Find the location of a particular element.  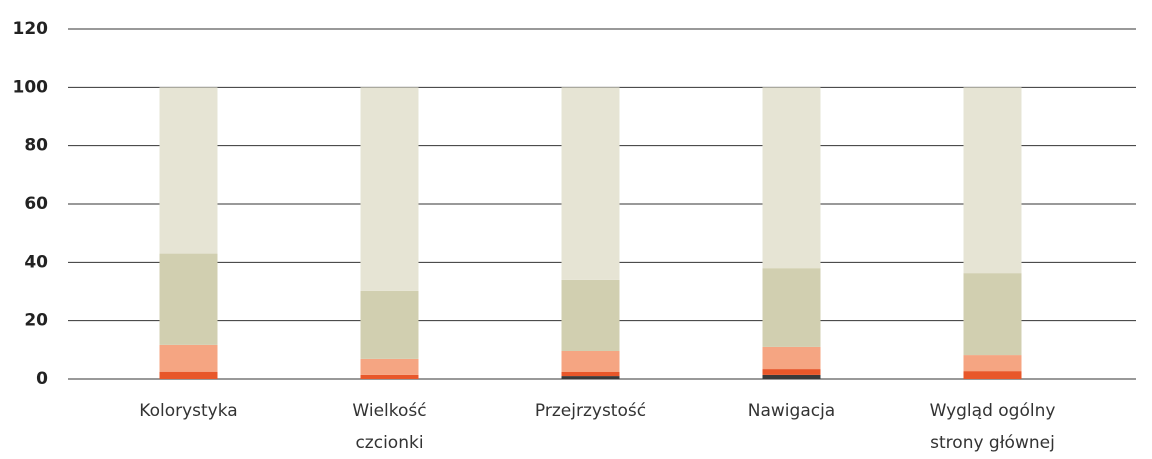

y-tick-label: 120 is located at coordinates (31, 29).